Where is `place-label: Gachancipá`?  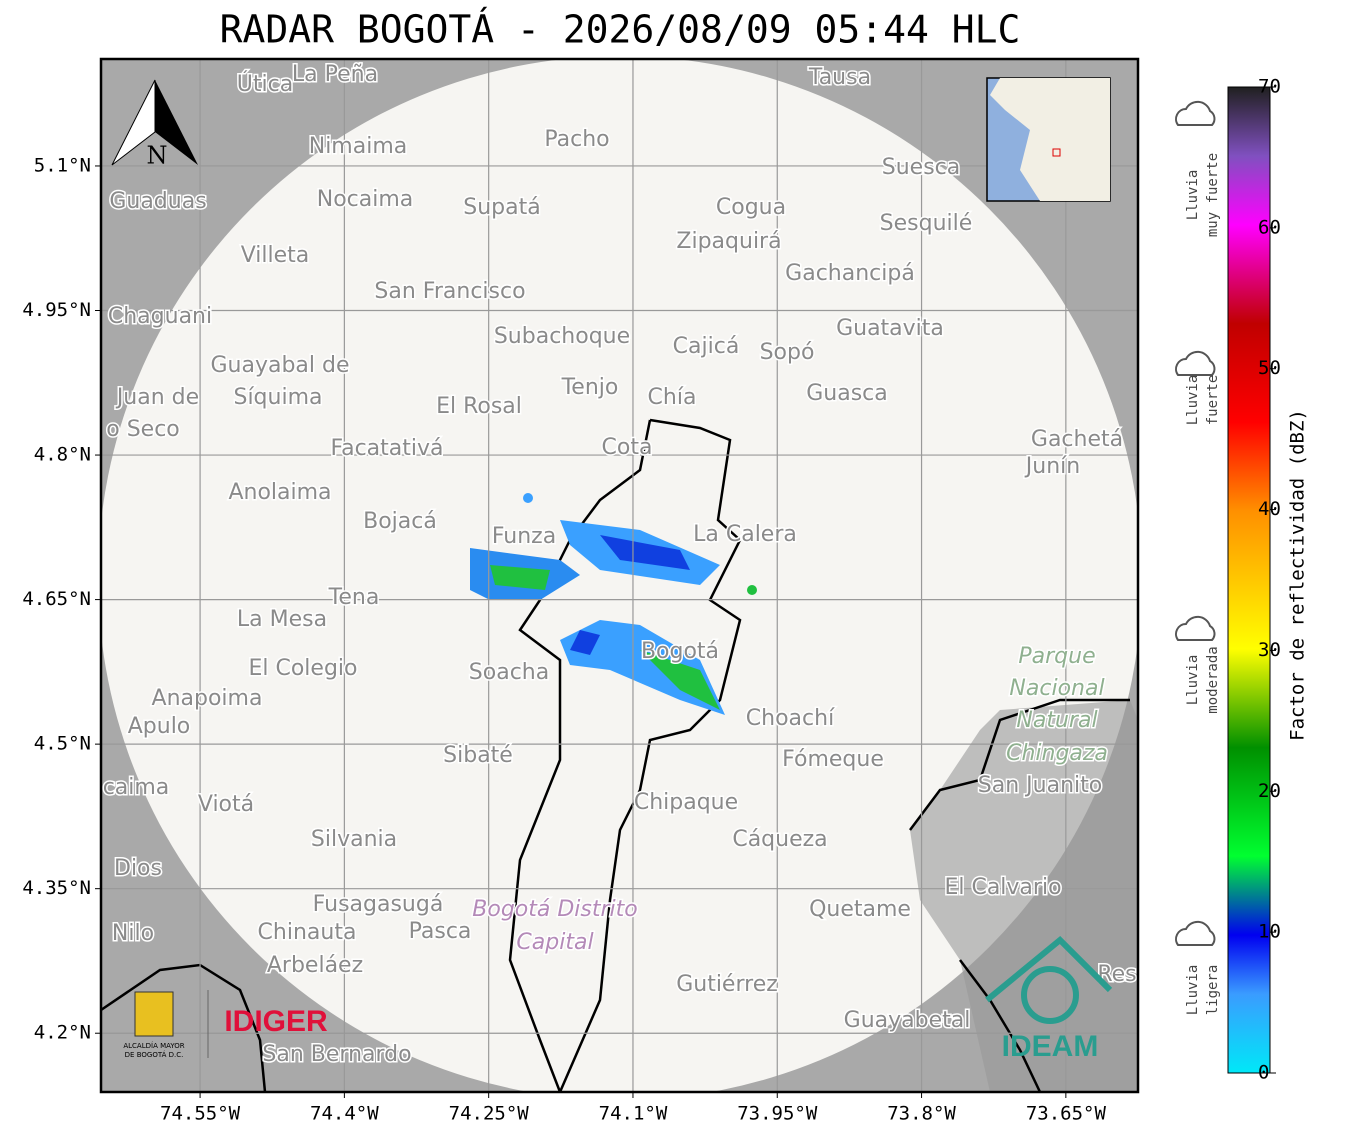
place-label: Gachancipá is located at coordinates (850, 273).